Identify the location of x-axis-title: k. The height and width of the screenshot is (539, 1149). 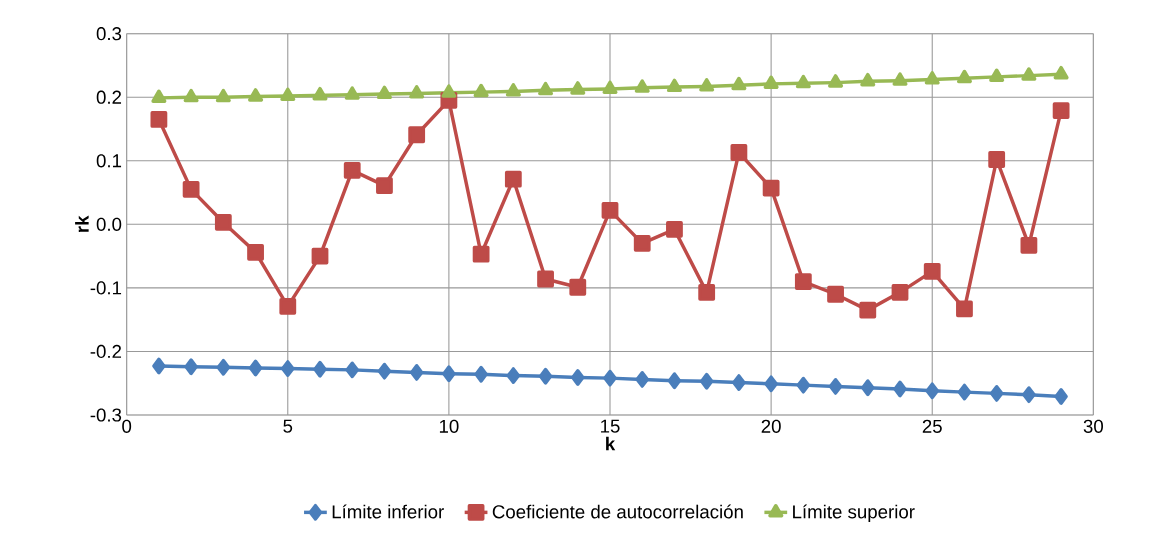
(611, 443).